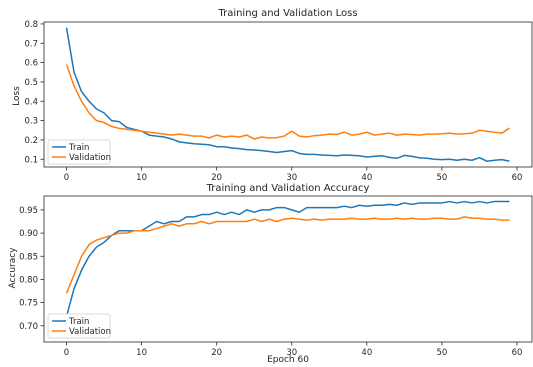 The image size is (533, 367). Describe the element at coordinates (28, 211) in the screenshot. I see `accuracy-y-tick-label: 0.95` at that location.